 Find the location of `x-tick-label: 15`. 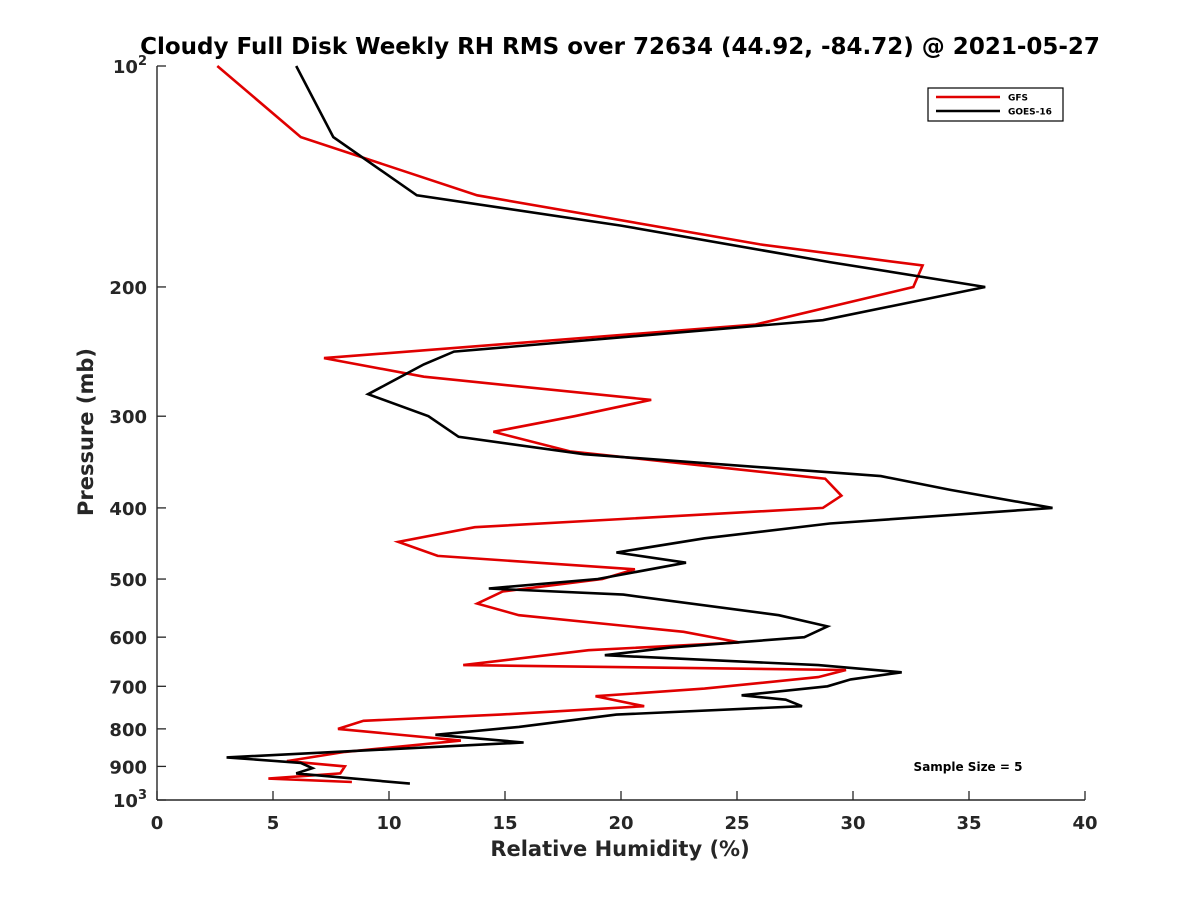

x-tick-label: 15 is located at coordinates (504, 823).